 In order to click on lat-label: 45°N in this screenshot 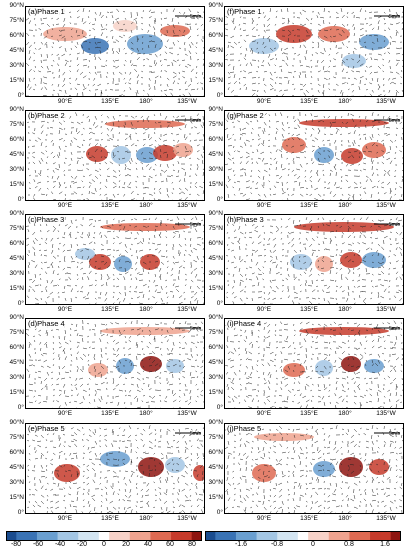, I will do `click(215, 50)`.